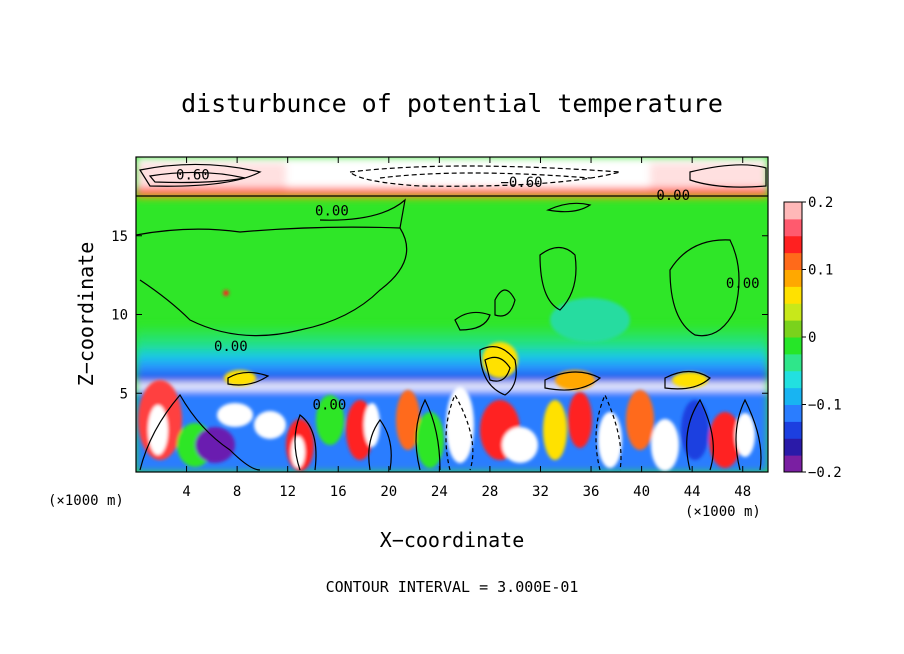  What do you see at coordinates (723, 512) in the screenshot?
I see `x-unit-right: (×1000 m)` at bounding box center [723, 512].